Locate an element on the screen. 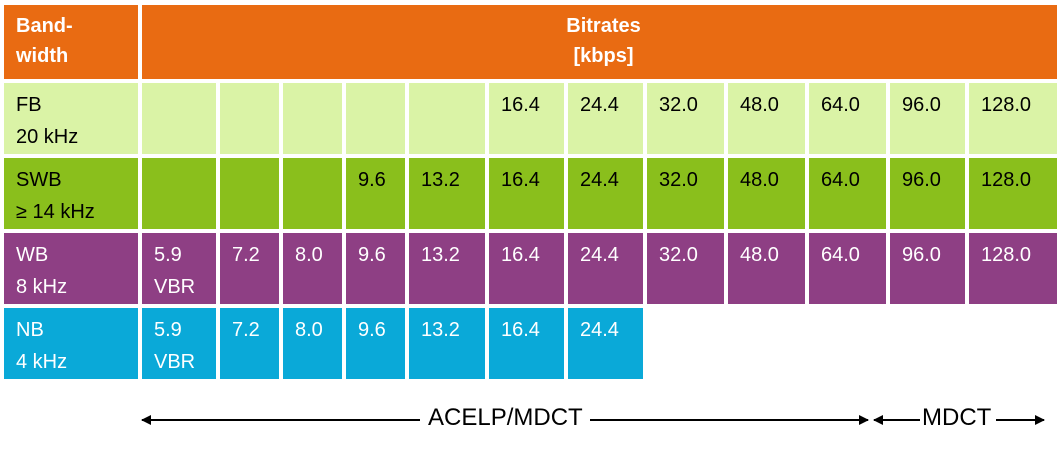  mdct-label: MDCT is located at coordinates (957, 418).